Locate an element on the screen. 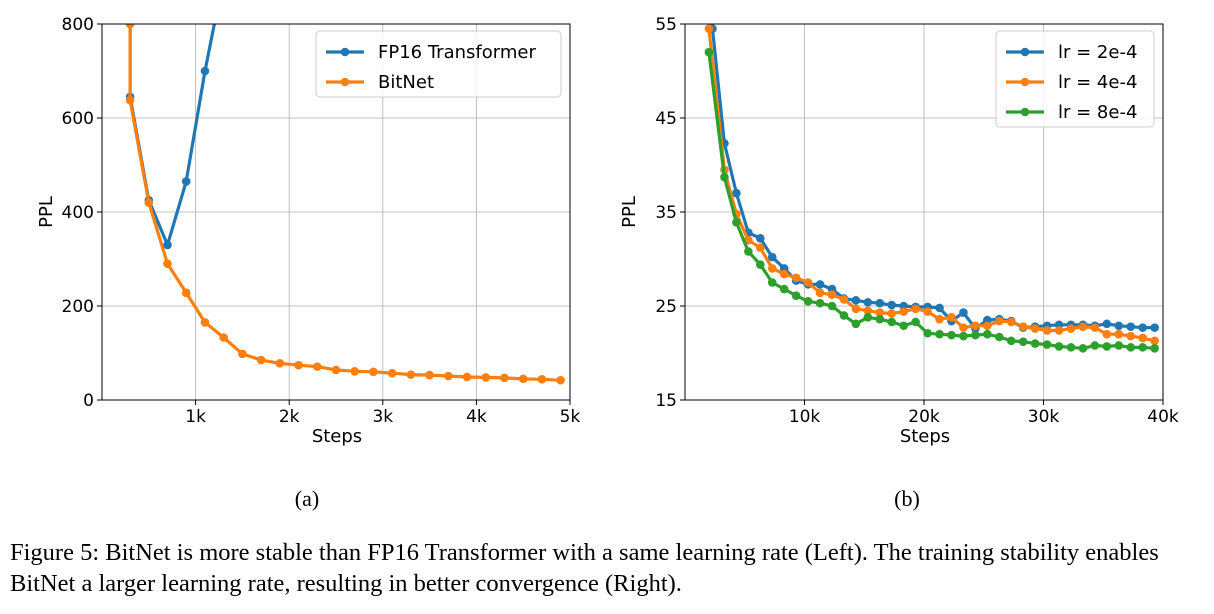 The height and width of the screenshot is (614, 1214). panel-label-a: (a) is located at coordinates (307, 498).